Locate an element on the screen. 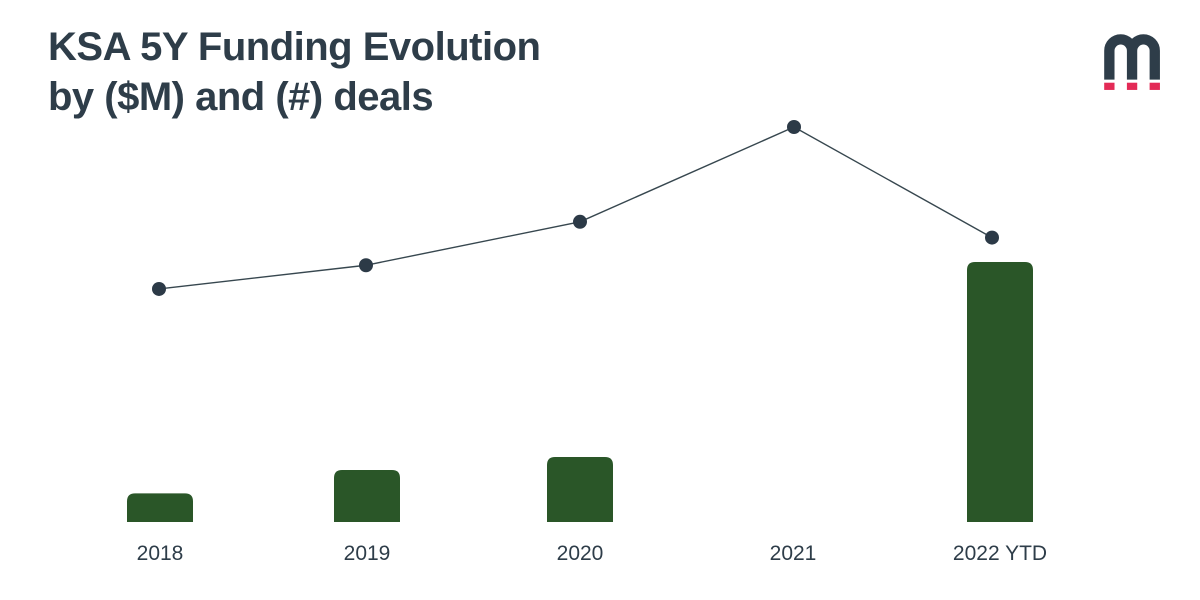  deals-point-2018 is located at coordinates (159, 288).